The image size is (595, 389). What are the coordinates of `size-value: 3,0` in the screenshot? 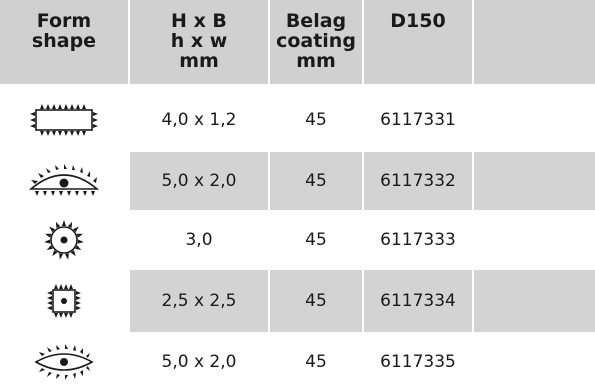 It's located at (199, 240).